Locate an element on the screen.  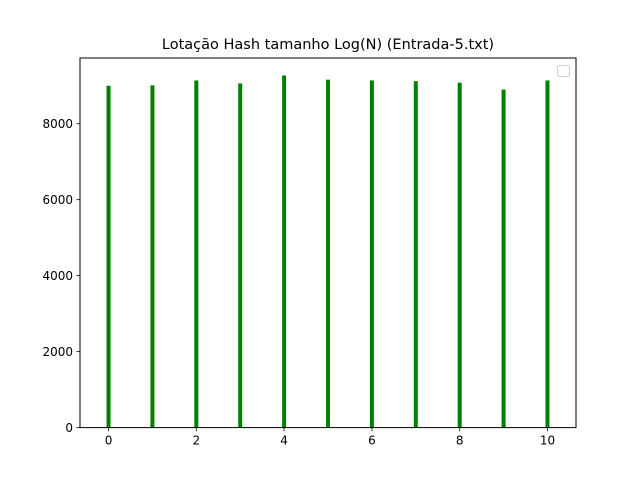
x-axis: 0 2 4 6 8 10 is located at coordinates (330, 437).